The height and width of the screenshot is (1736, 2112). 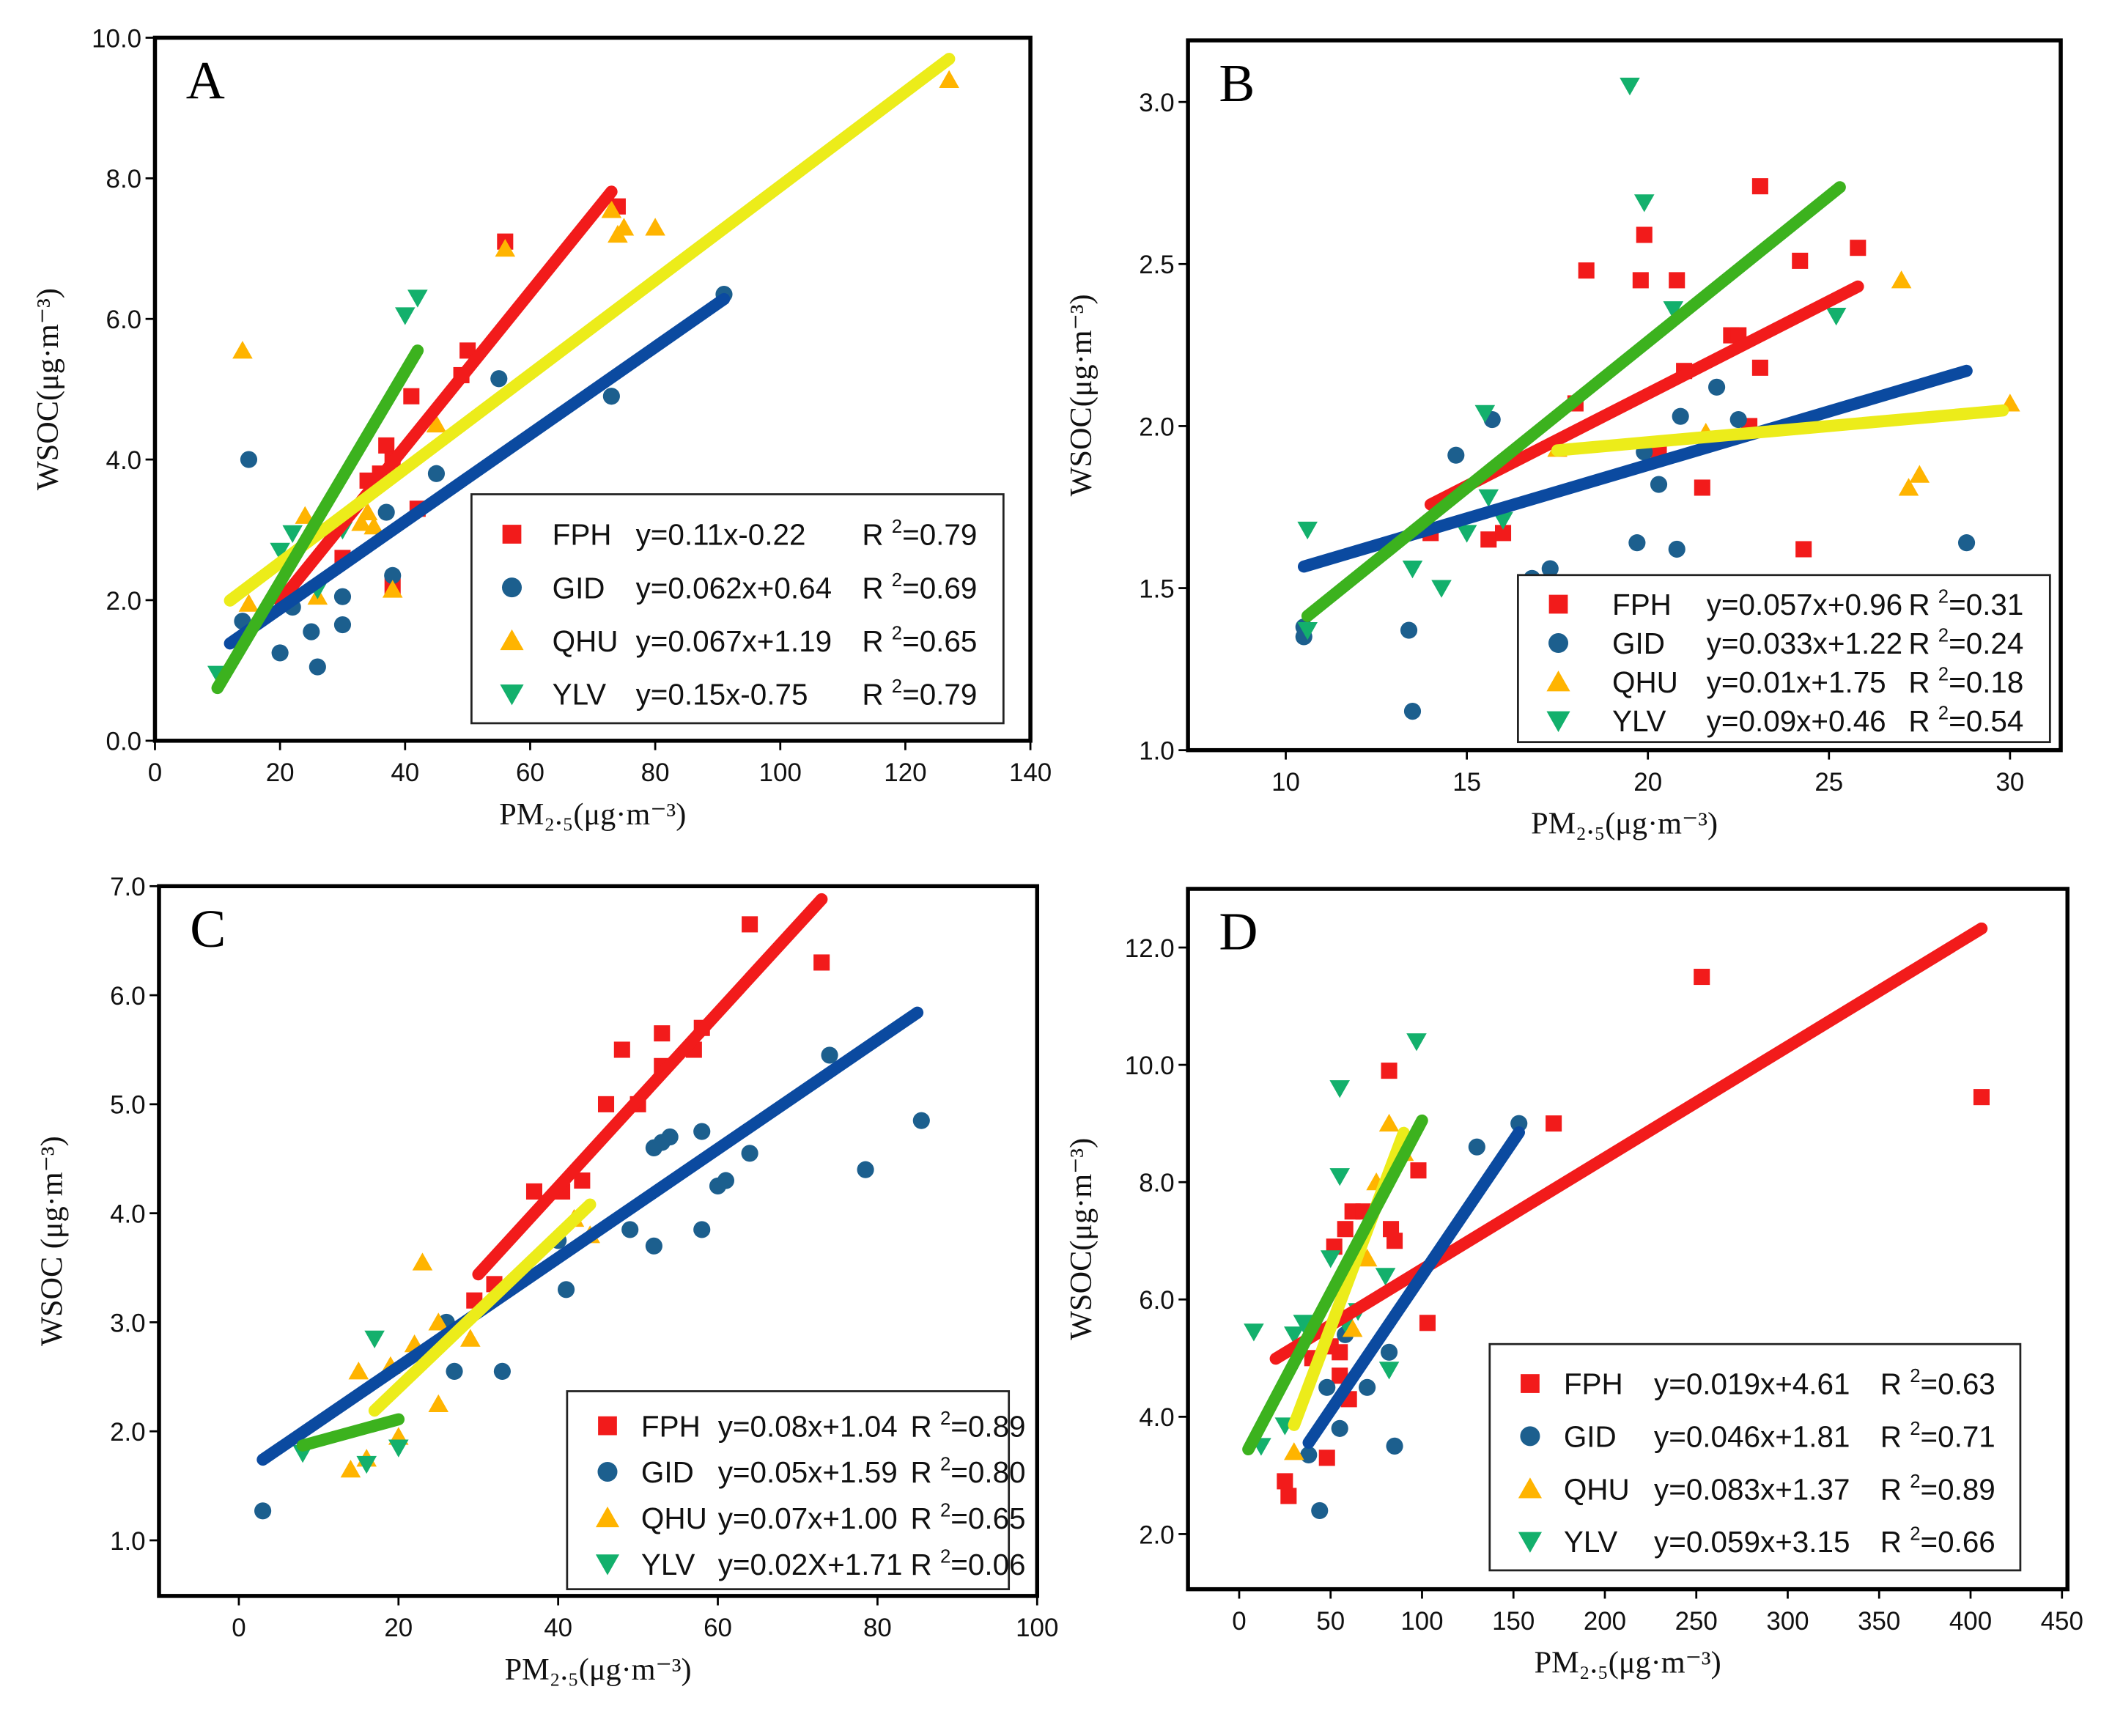 I want to click on qhu-fit-line, so click(x=590, y=330).